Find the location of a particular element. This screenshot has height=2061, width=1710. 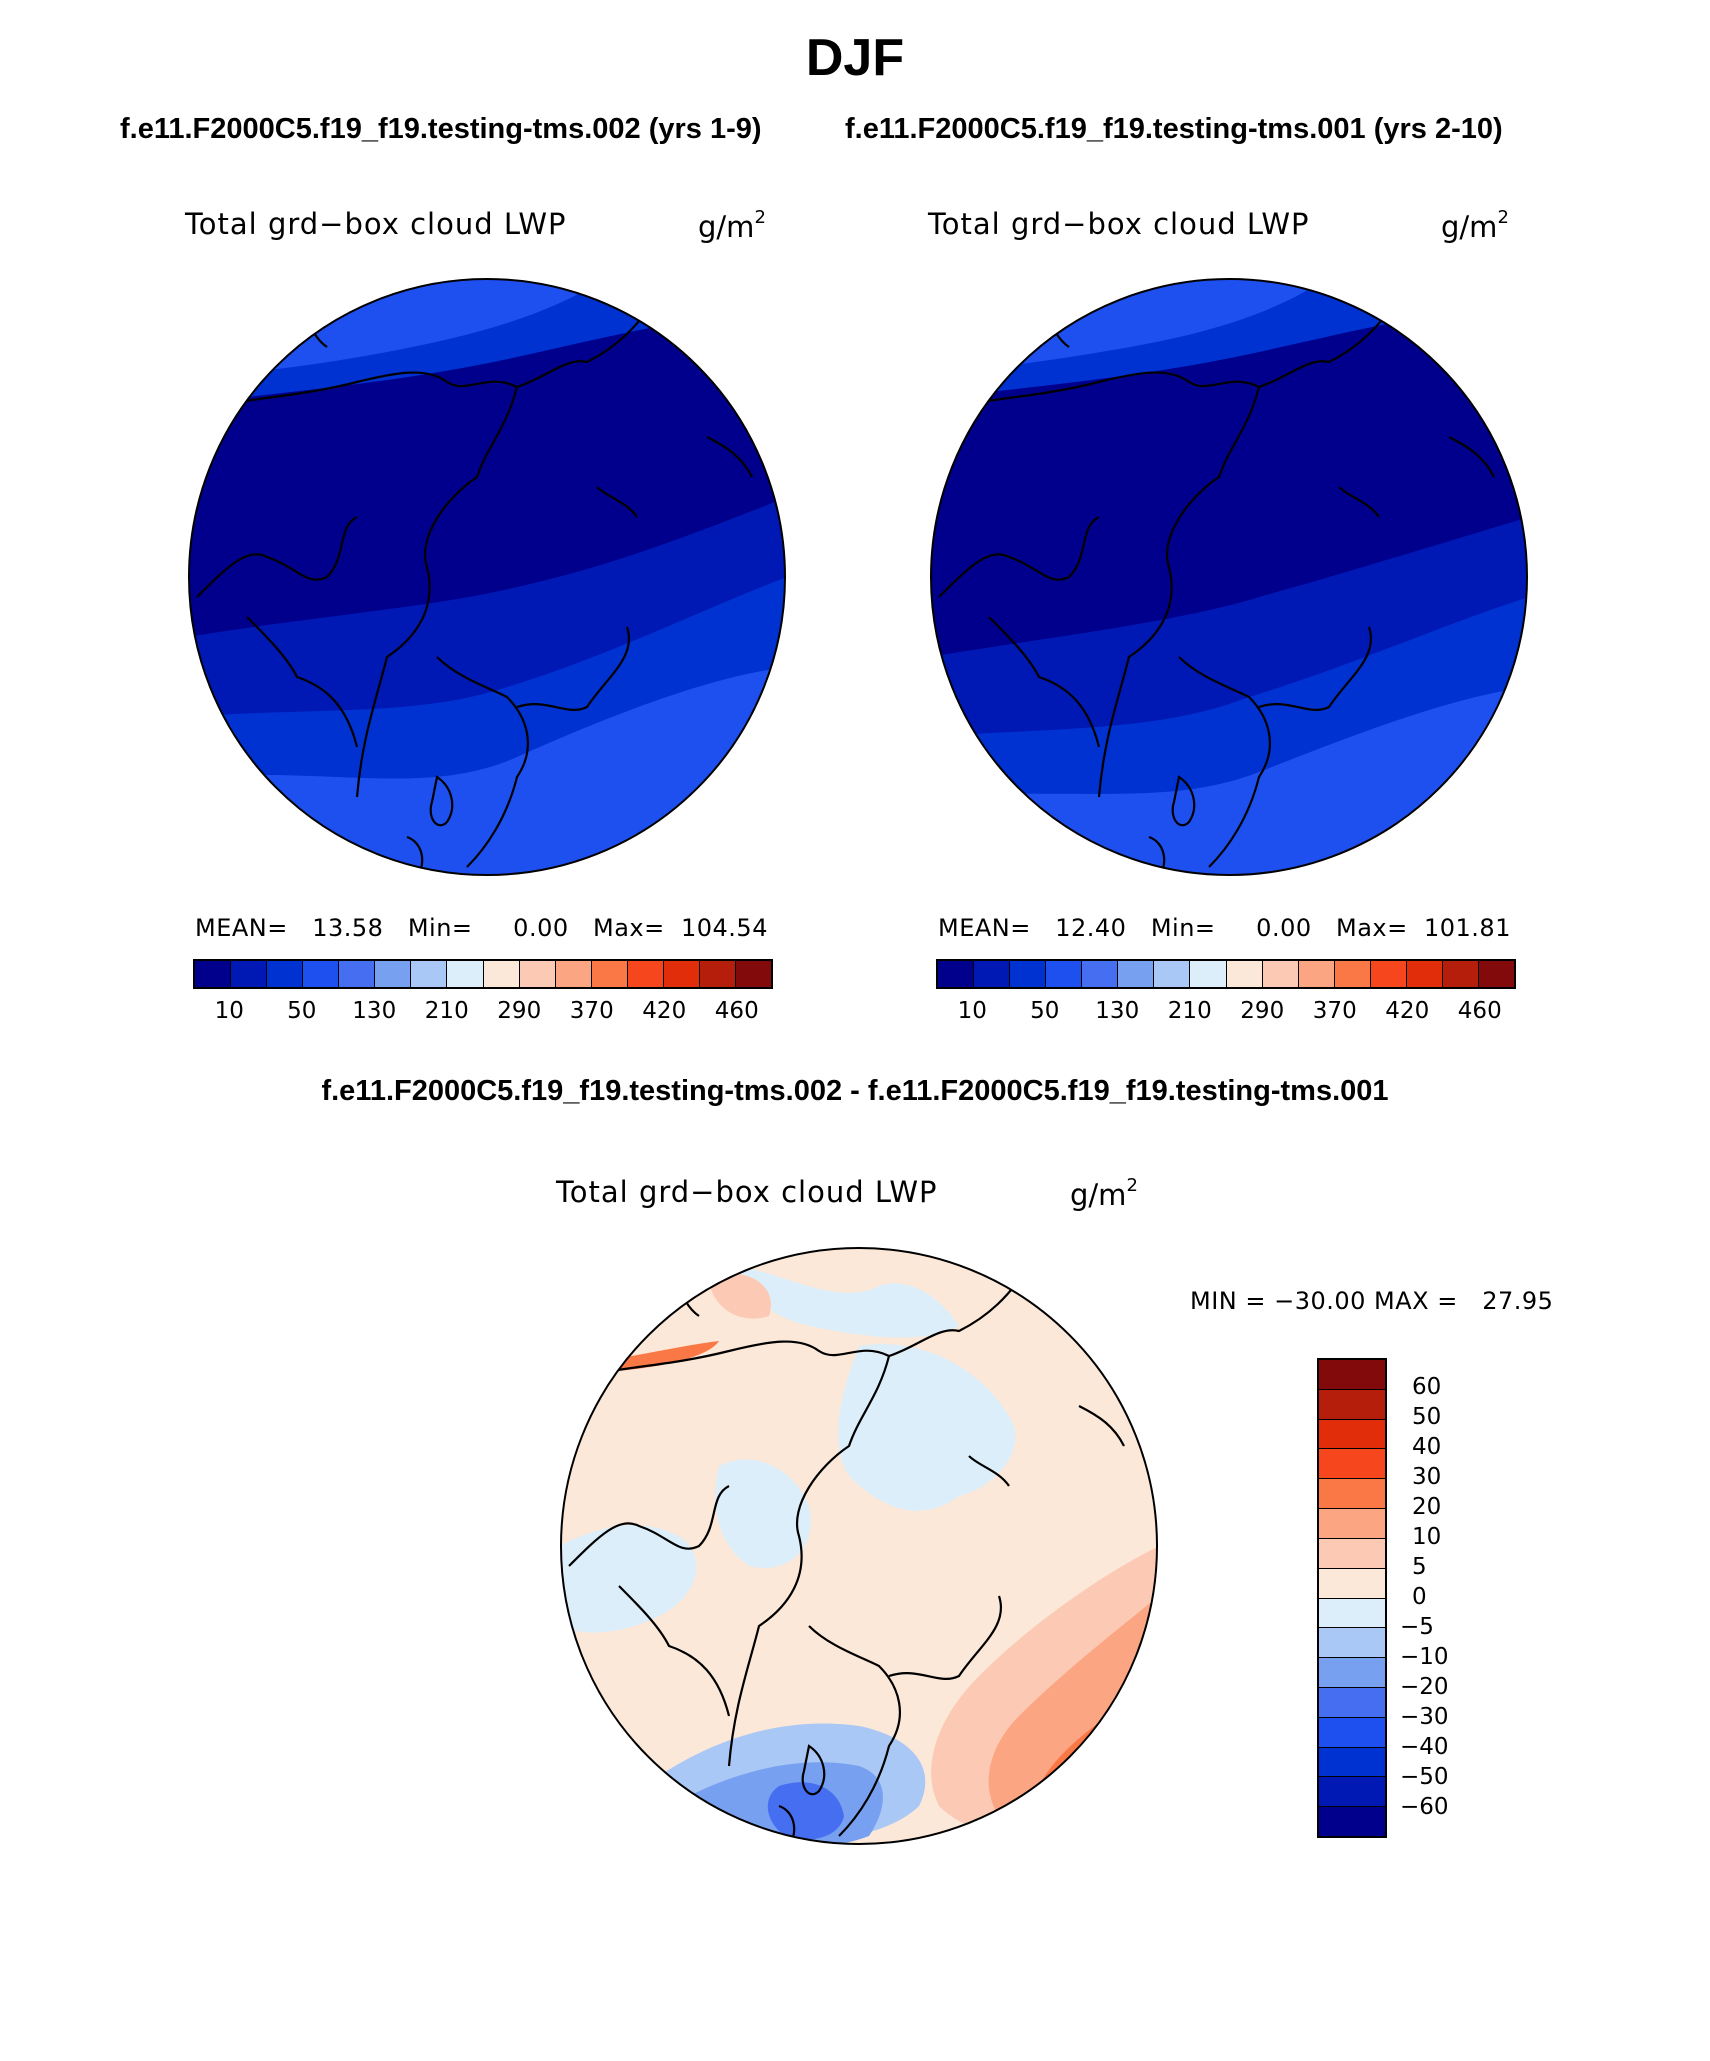

panel2-units: g/m2 is located at coordinates (1475, 225).